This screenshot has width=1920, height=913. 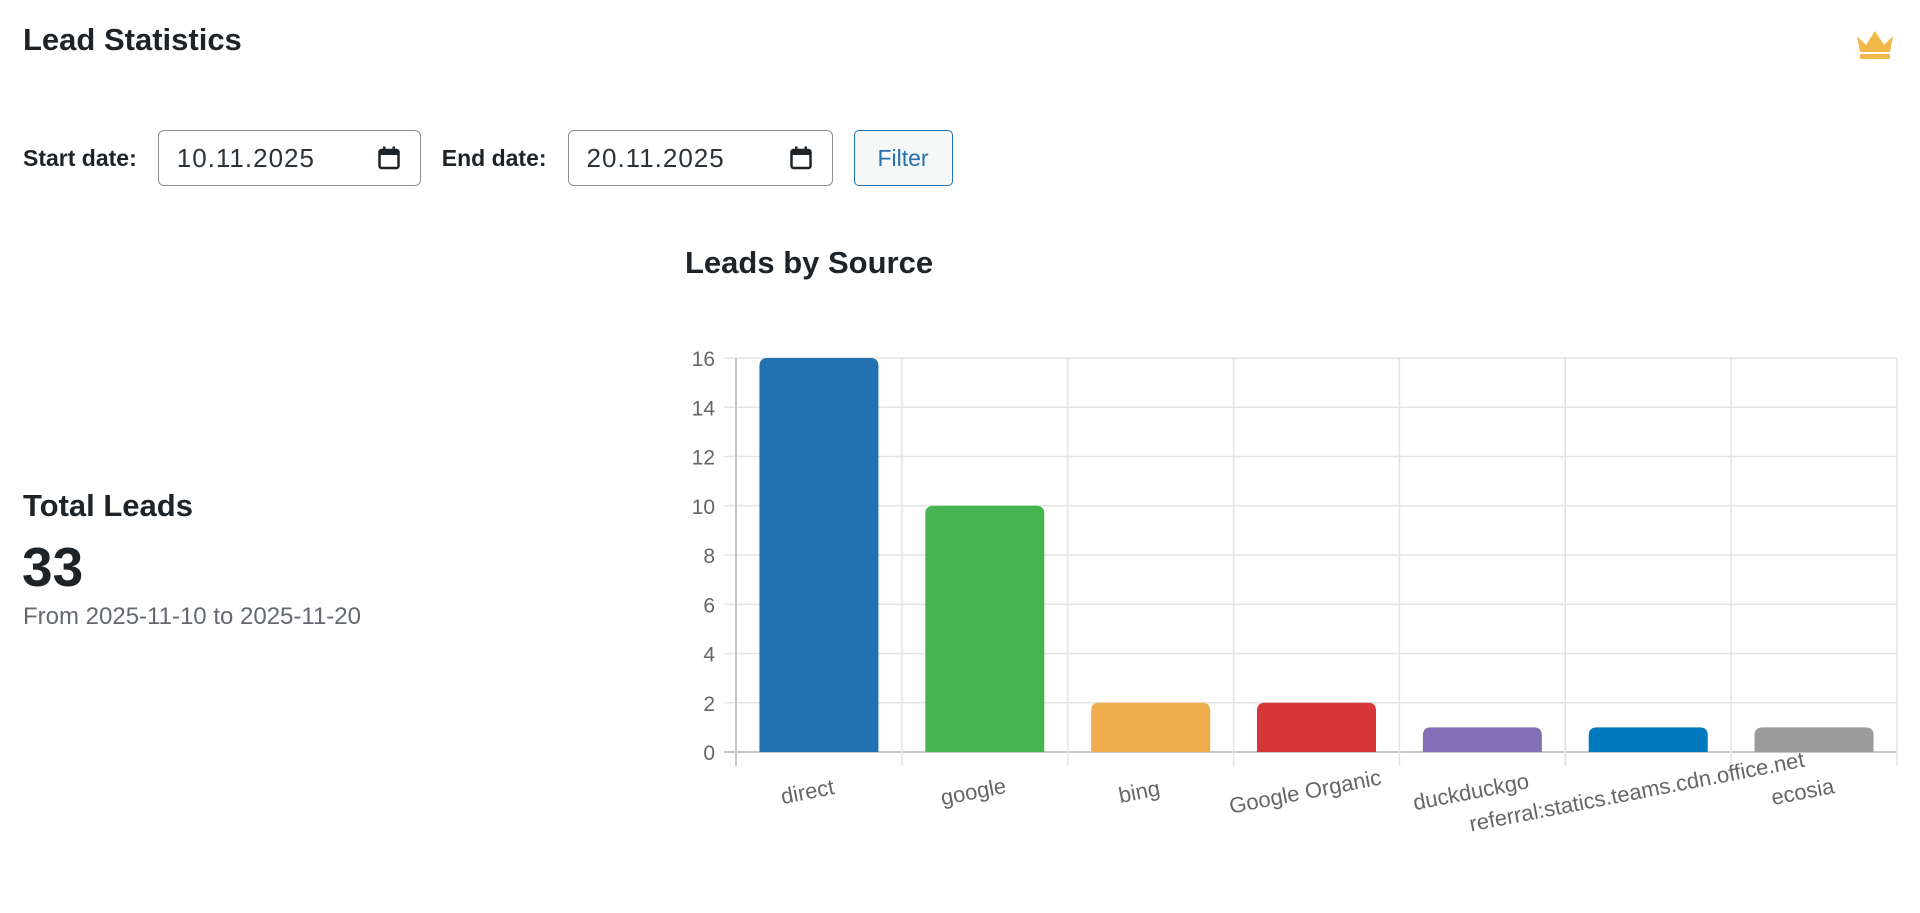 What do you see at coordinates (709, 704) in the screenshot?
I see `y-tick-label: 2` at bounding box center [709, 704].